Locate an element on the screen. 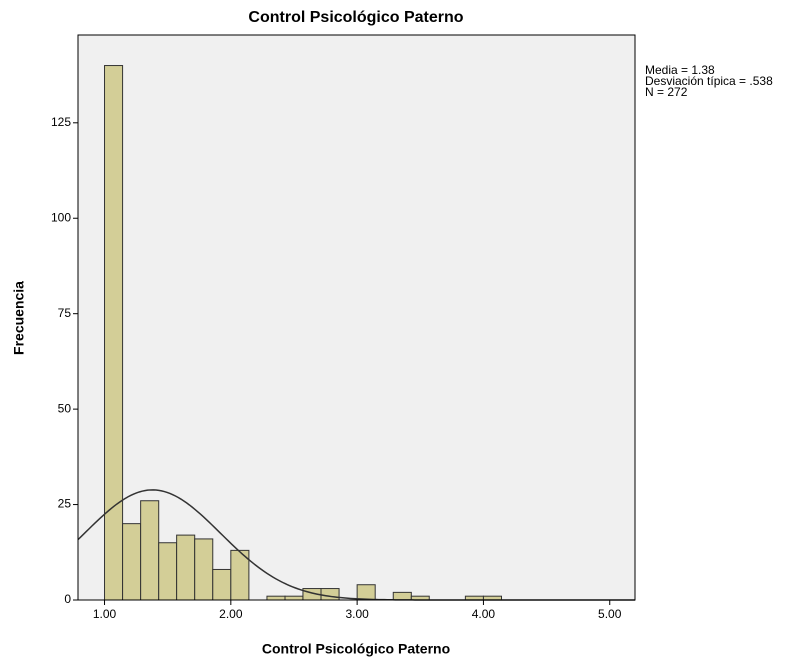  y-tick-label: 25 is located at coordinates (65, 504).